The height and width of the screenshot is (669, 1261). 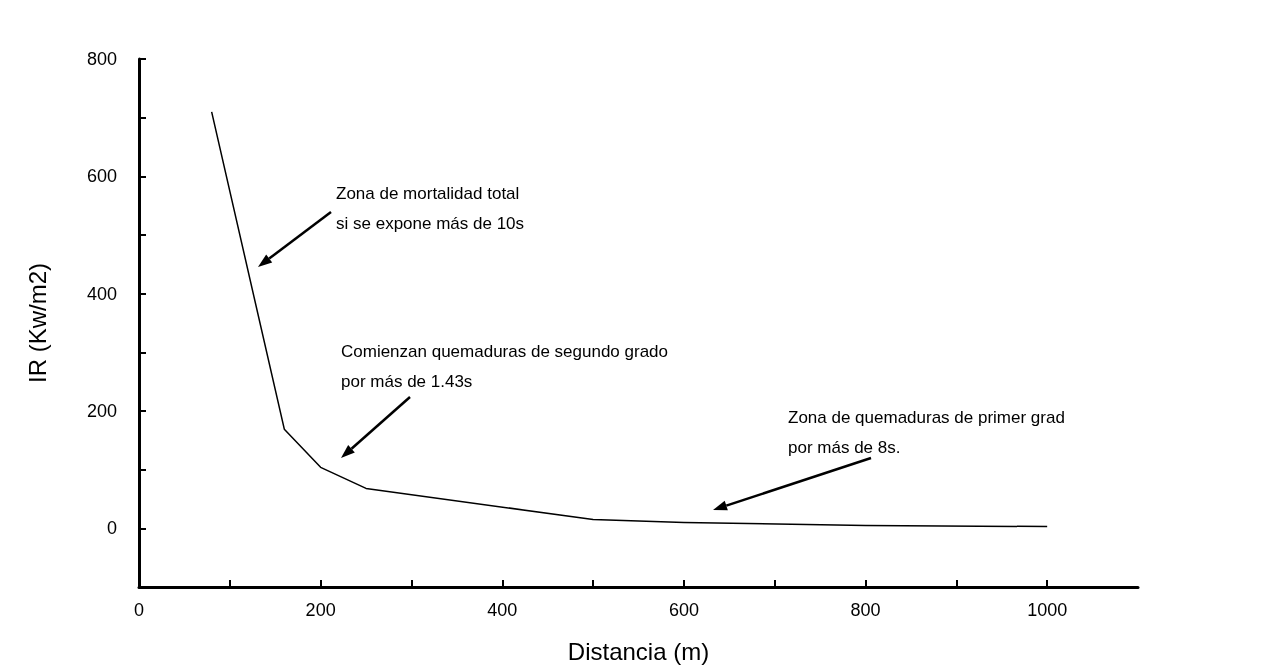 What do you see at coordinates (683, 610) in the screenshot?
I see `x-tick-label: 600` at bounding box center [683, 610].